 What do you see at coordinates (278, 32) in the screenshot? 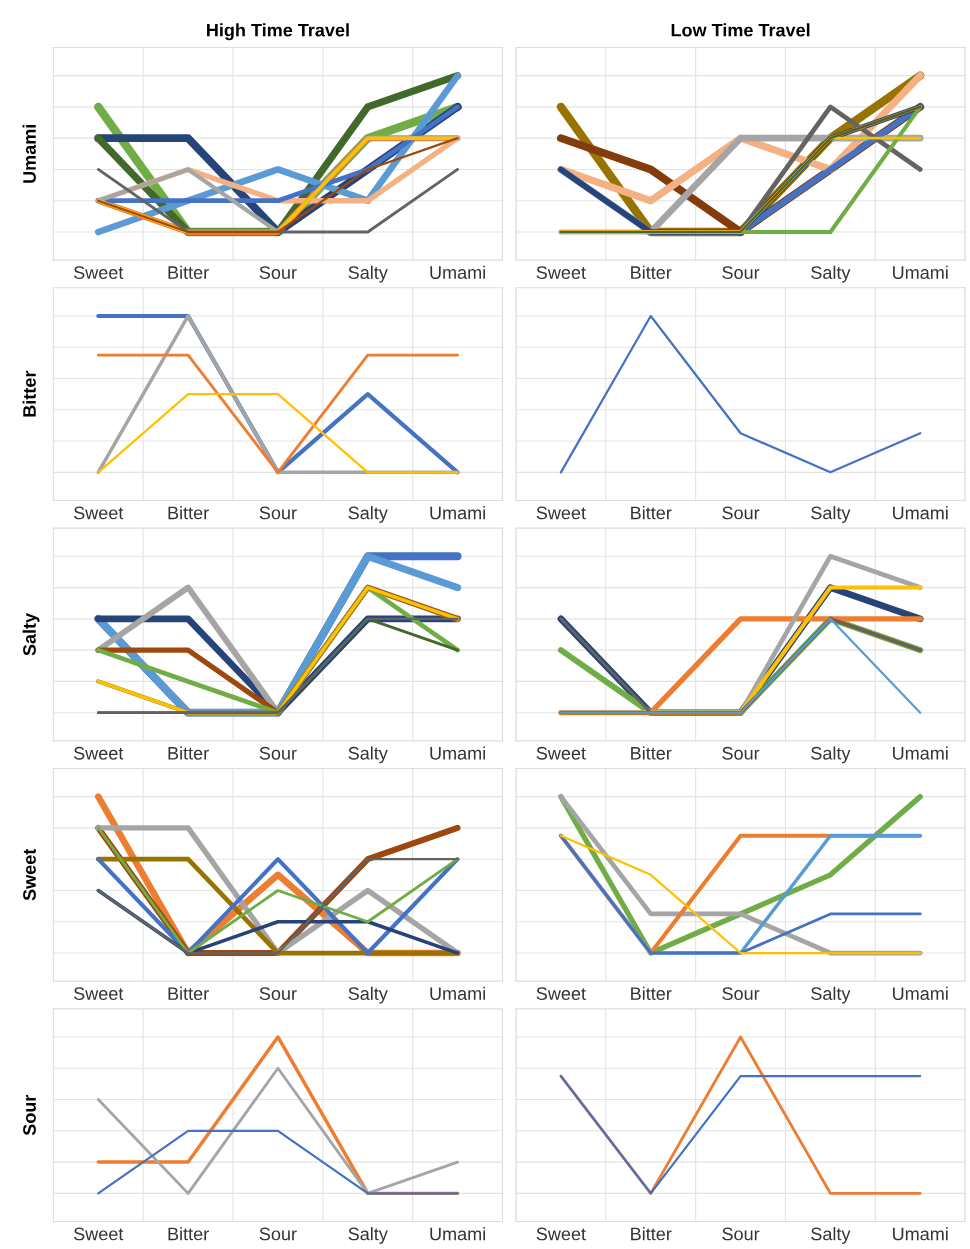
I see `chart-title: High Time Travel` at bounding box center [278, 32].